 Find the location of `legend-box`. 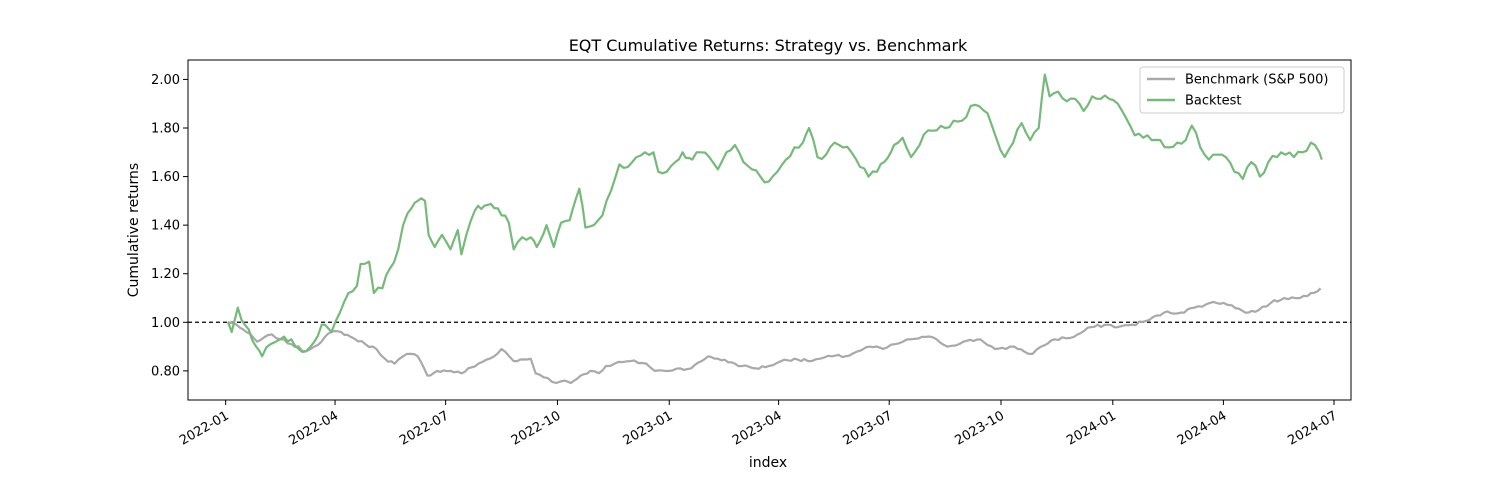

legend-box is located at coordinates (1242, 90).